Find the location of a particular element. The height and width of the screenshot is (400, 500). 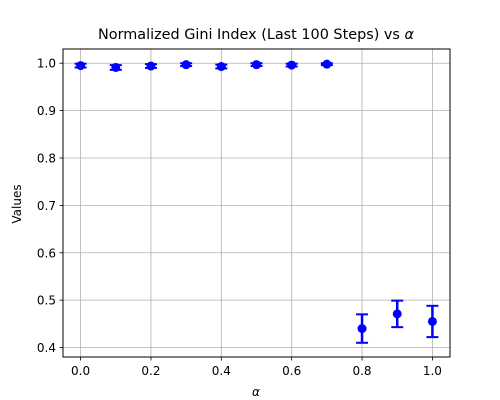

y-tick-label: 0.8 is located at coordinates (46, 158).